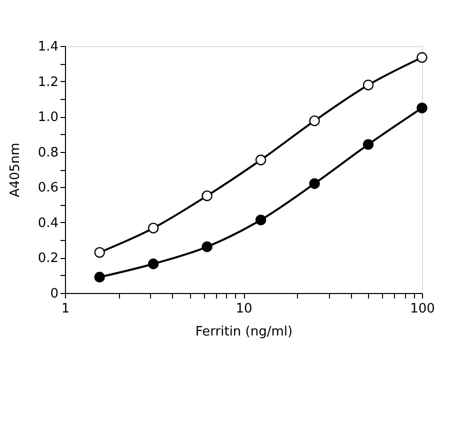  Describe the element at coordinates (48, 82) in the screenshot. I see `y-tick-label: 1.2` at that location.